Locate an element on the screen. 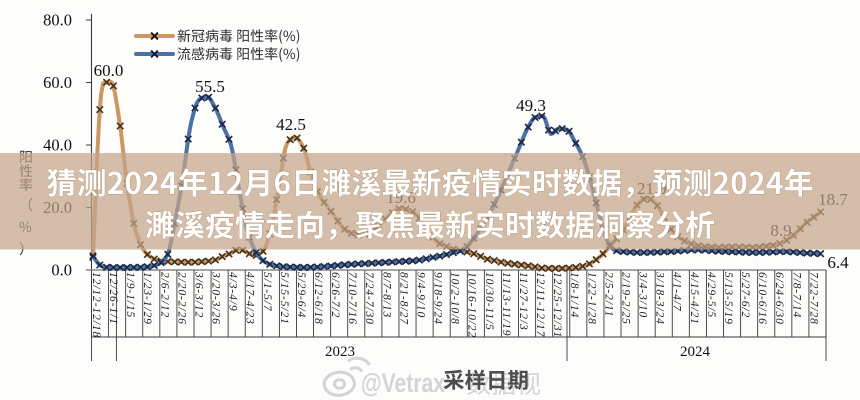 The image size is (860, 400). svg-text: 4/3-4/9 is located at coordinates (233, 292).